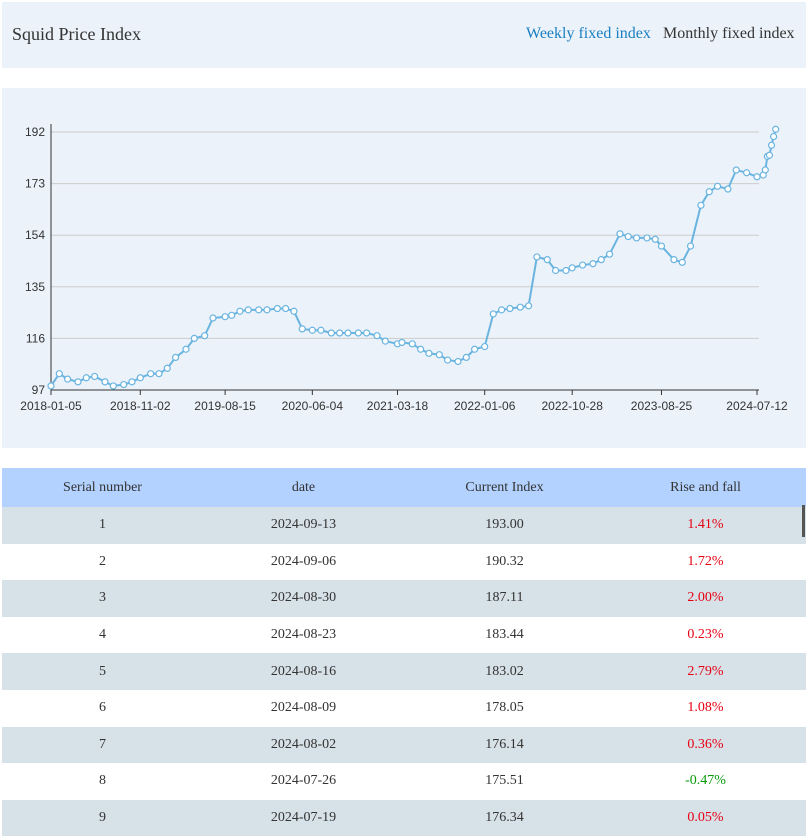 The height and width of the screenshot is (836, 806). Describe the element at coordinates (303, 562) in the screenshot. I see `cell-date: 2024-09-06` at that location.